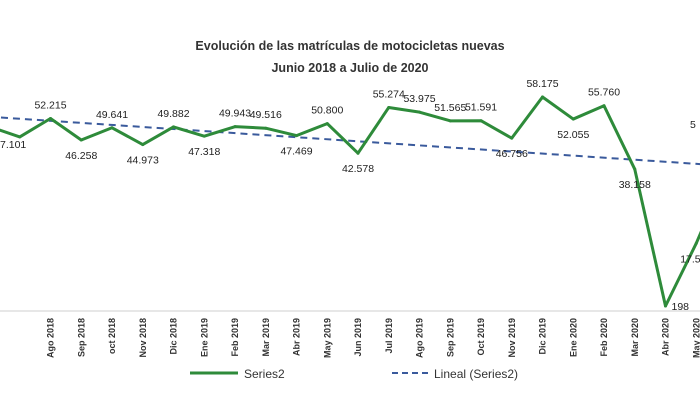  What do you see at coordinates (389, 94) in the screenshot?
I see `data-label: 55.274` at bounding box center [389, 94].